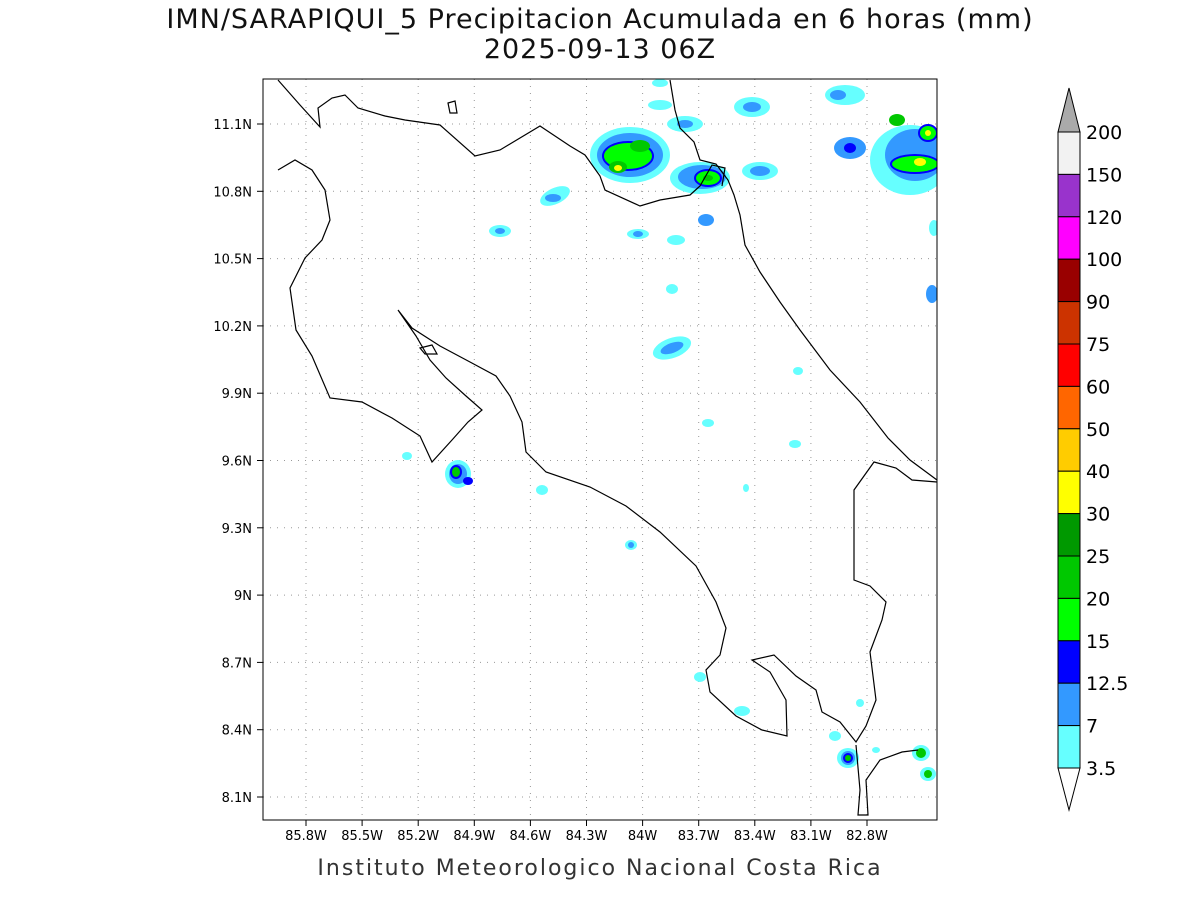 This screenshot has width=1200, height=900. What do you see at coordinates (600, 49) in the screenshot?
I see `map-subtitle: 2025-09-13 06Z` at bounding box center [600, 49].